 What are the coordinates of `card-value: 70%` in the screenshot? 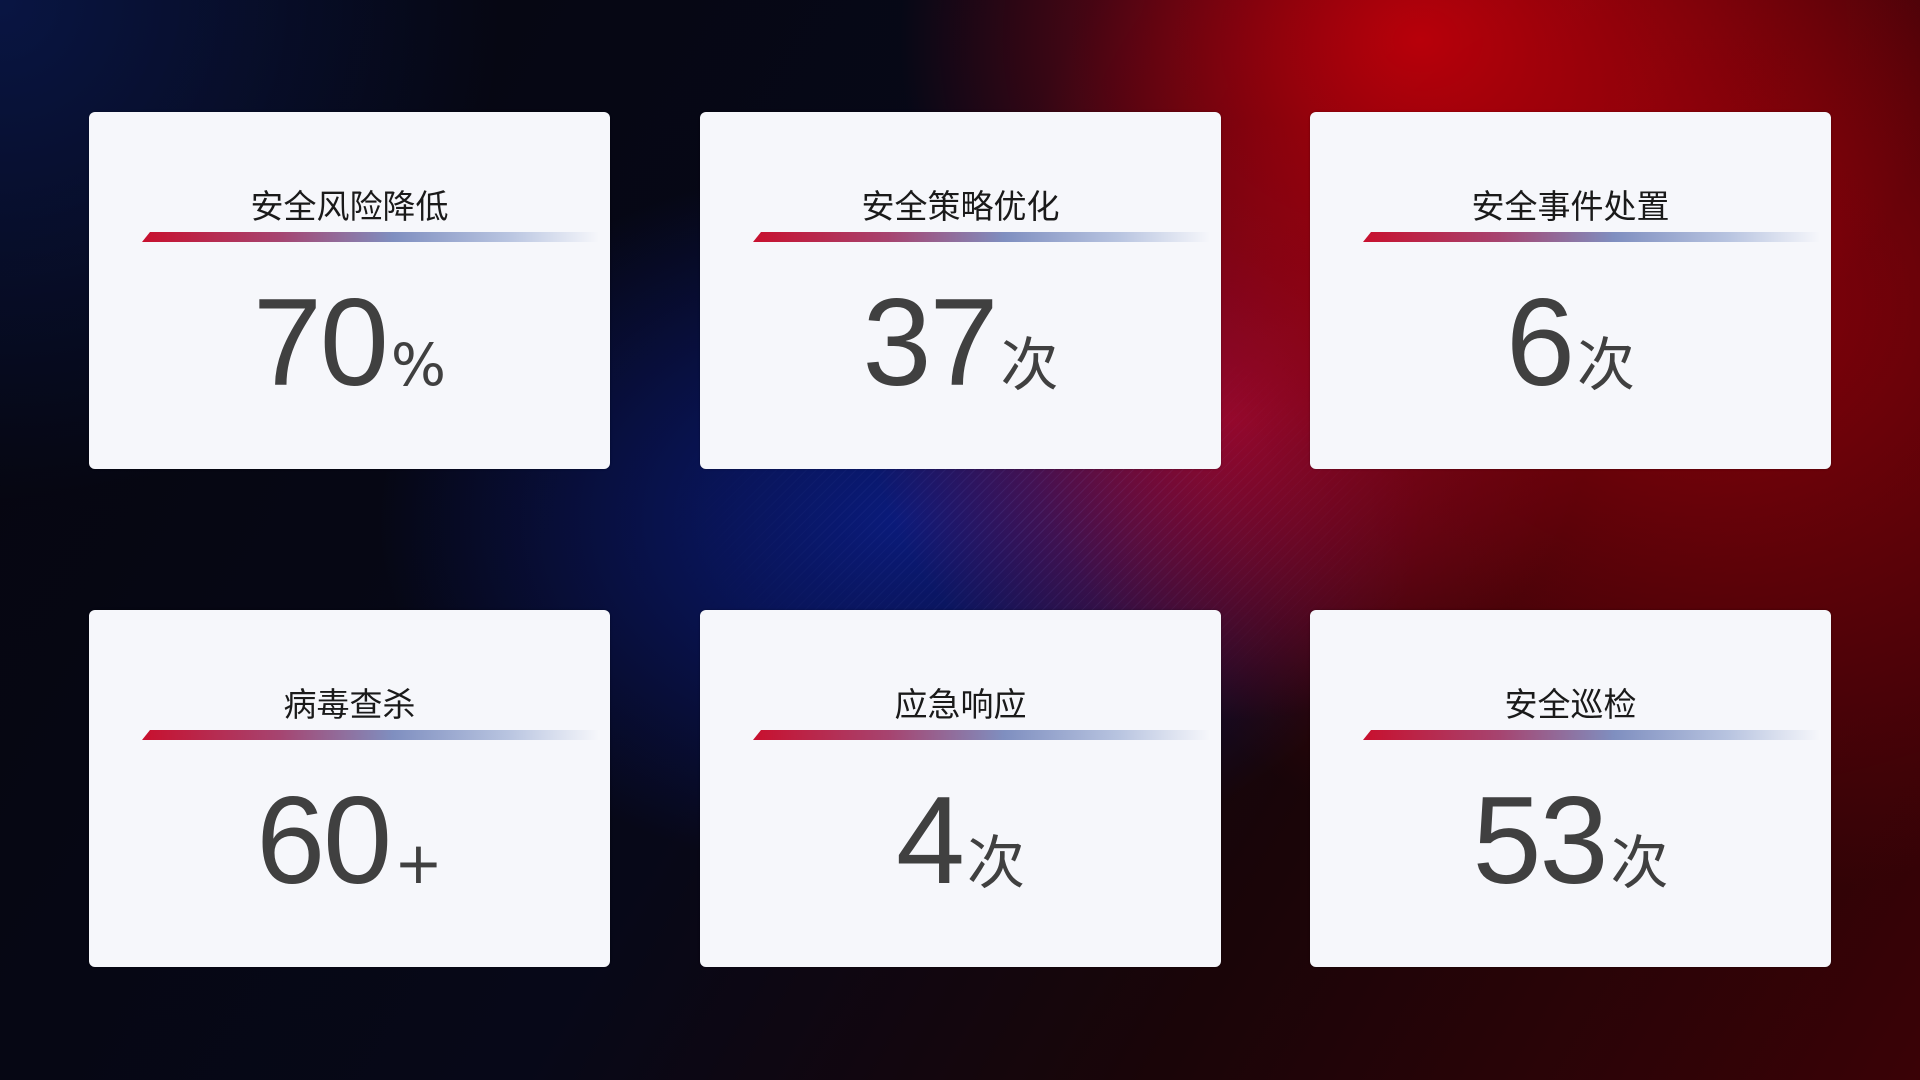 It's located at (349, 343).